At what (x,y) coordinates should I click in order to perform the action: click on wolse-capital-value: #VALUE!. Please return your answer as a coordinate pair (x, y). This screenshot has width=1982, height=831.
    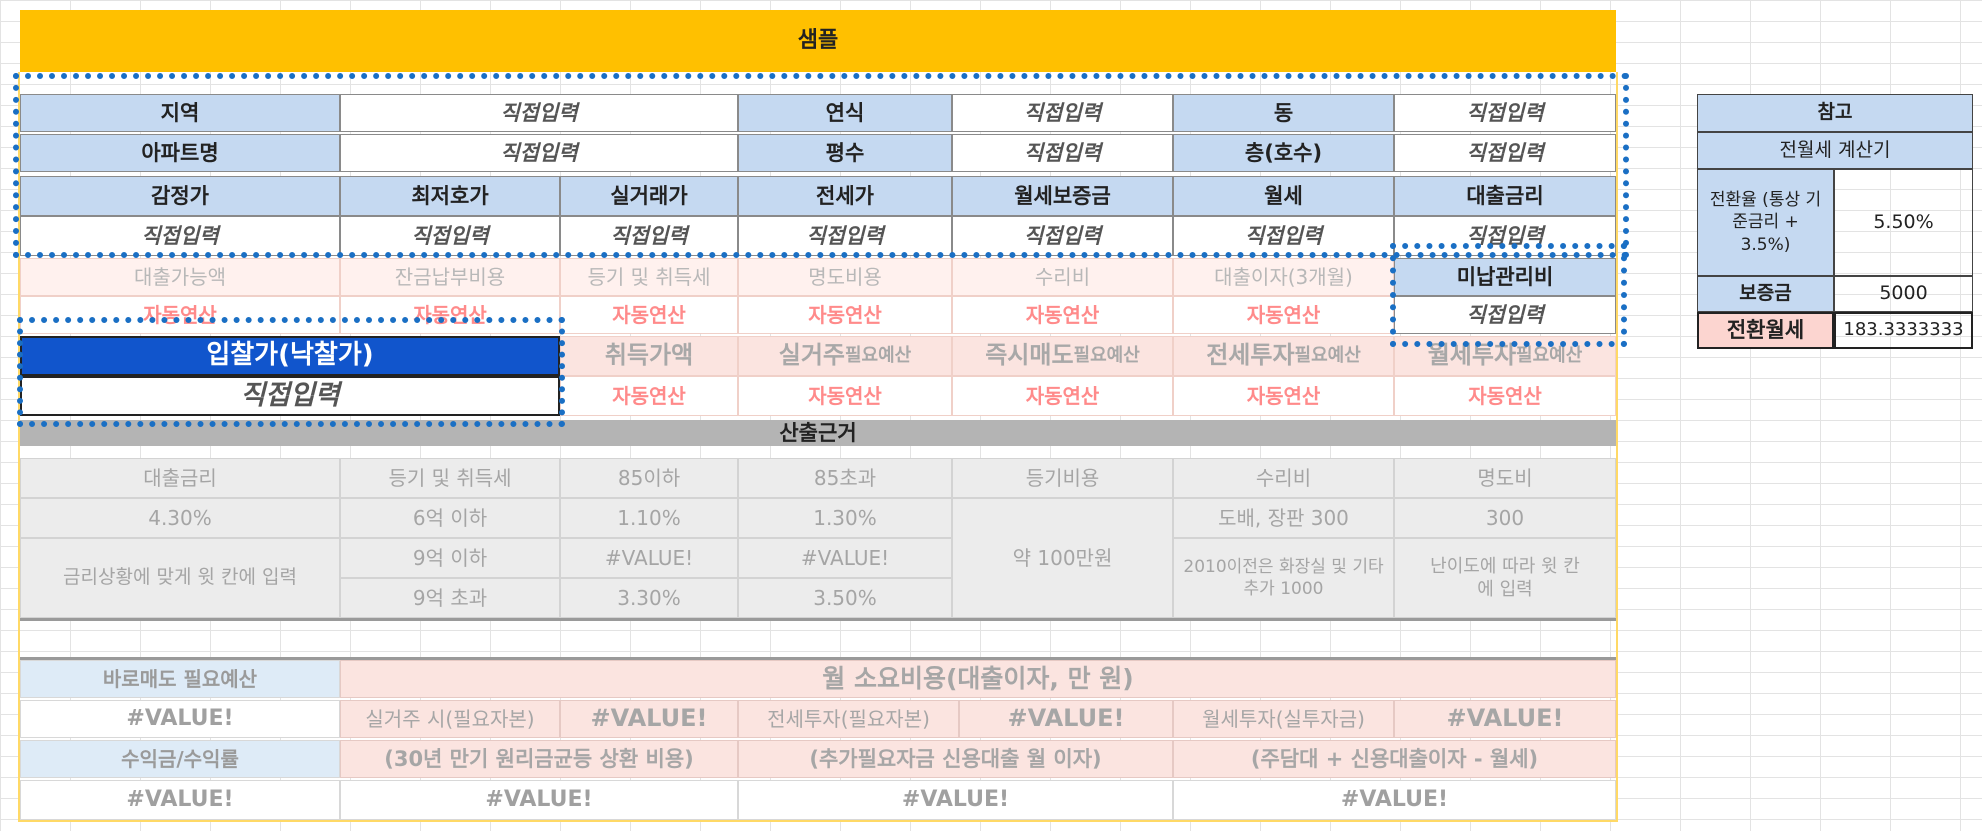
    Looking at the image, I should click on (1505, 719).